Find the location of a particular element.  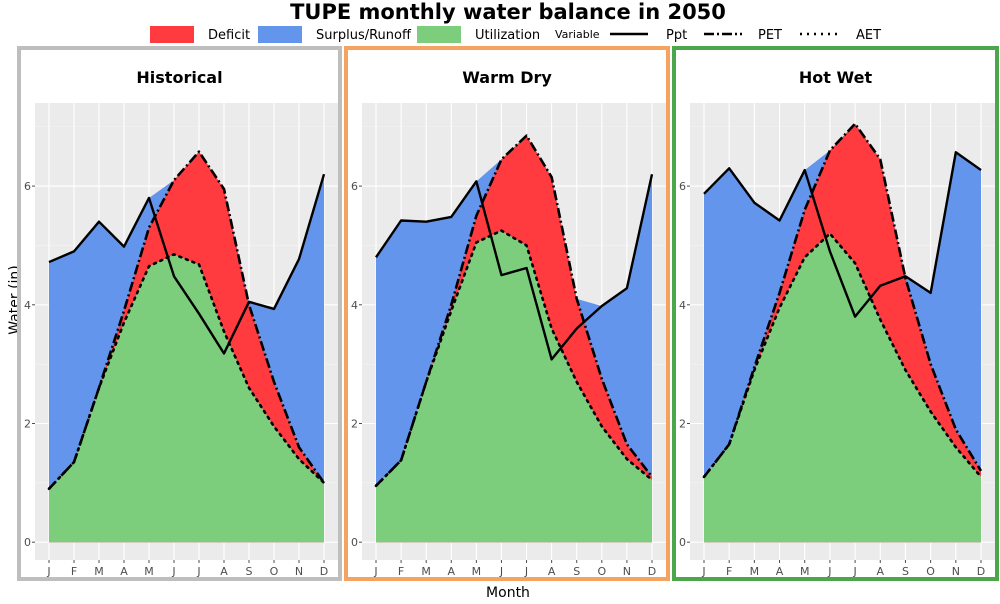

legend-label-surplus: Surplus/Runoff is located at coordinates (364, 35).